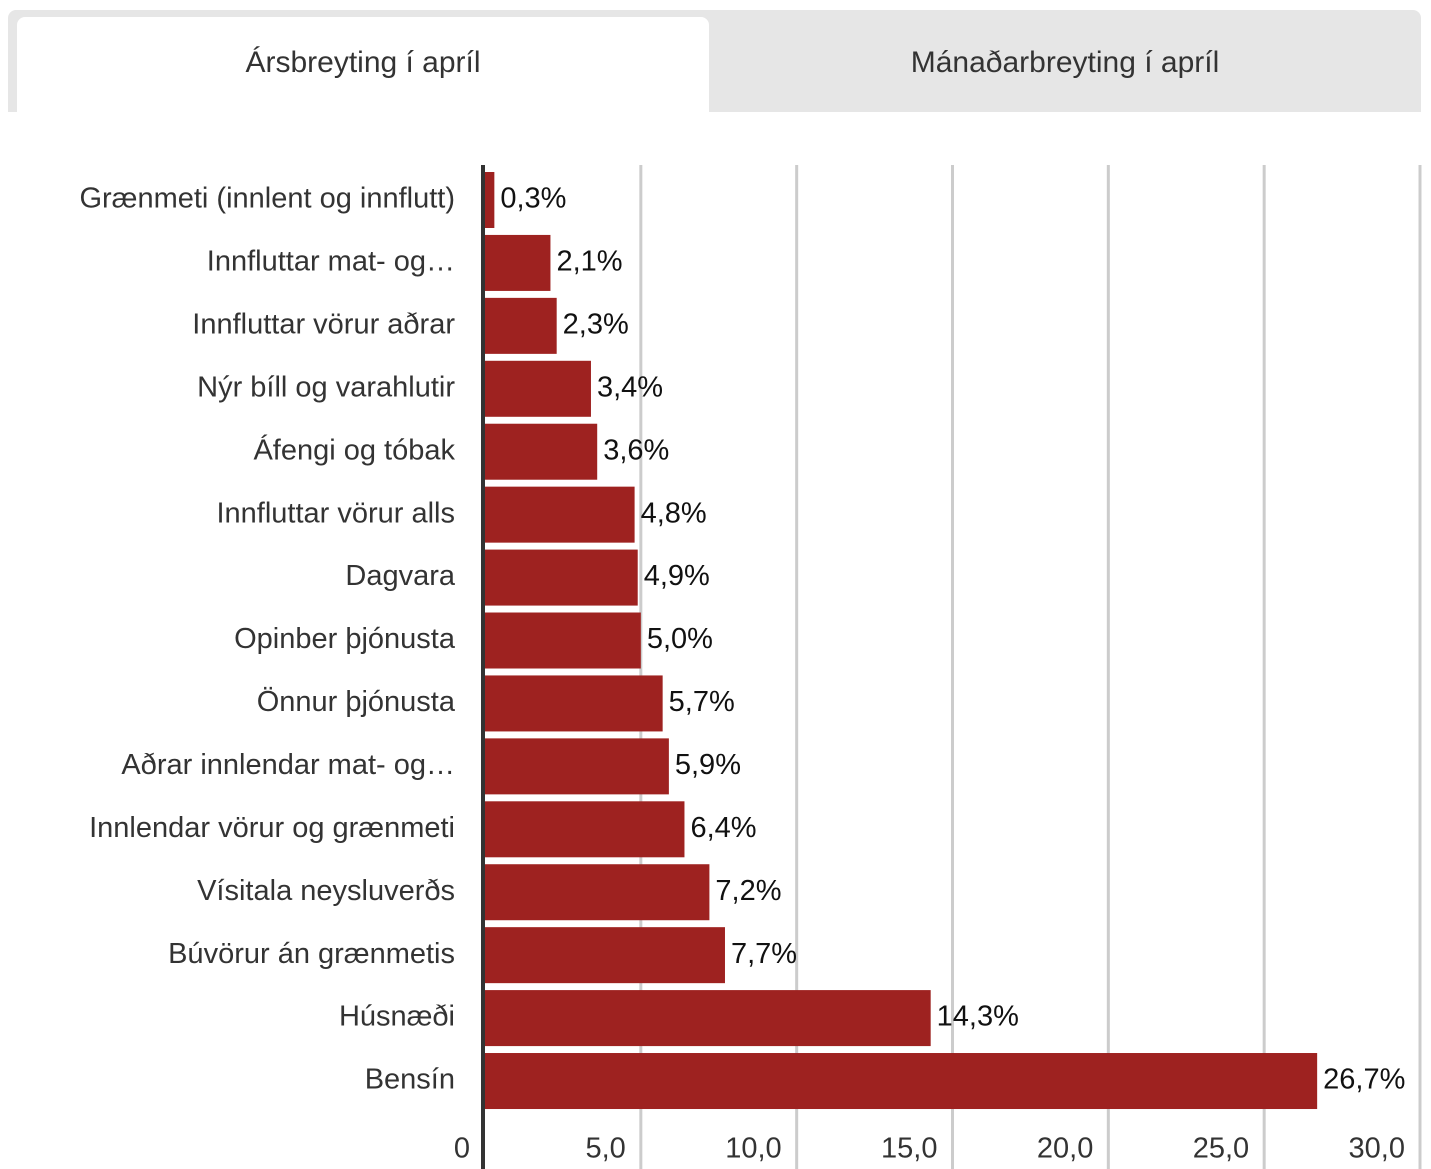 The width and height of the screenshot is (1431, 1169). What do you see at coordinates (606, 1149) in the screenshot?
I see `x-tick-label: 5,0` at bounding box center [606, 1149].